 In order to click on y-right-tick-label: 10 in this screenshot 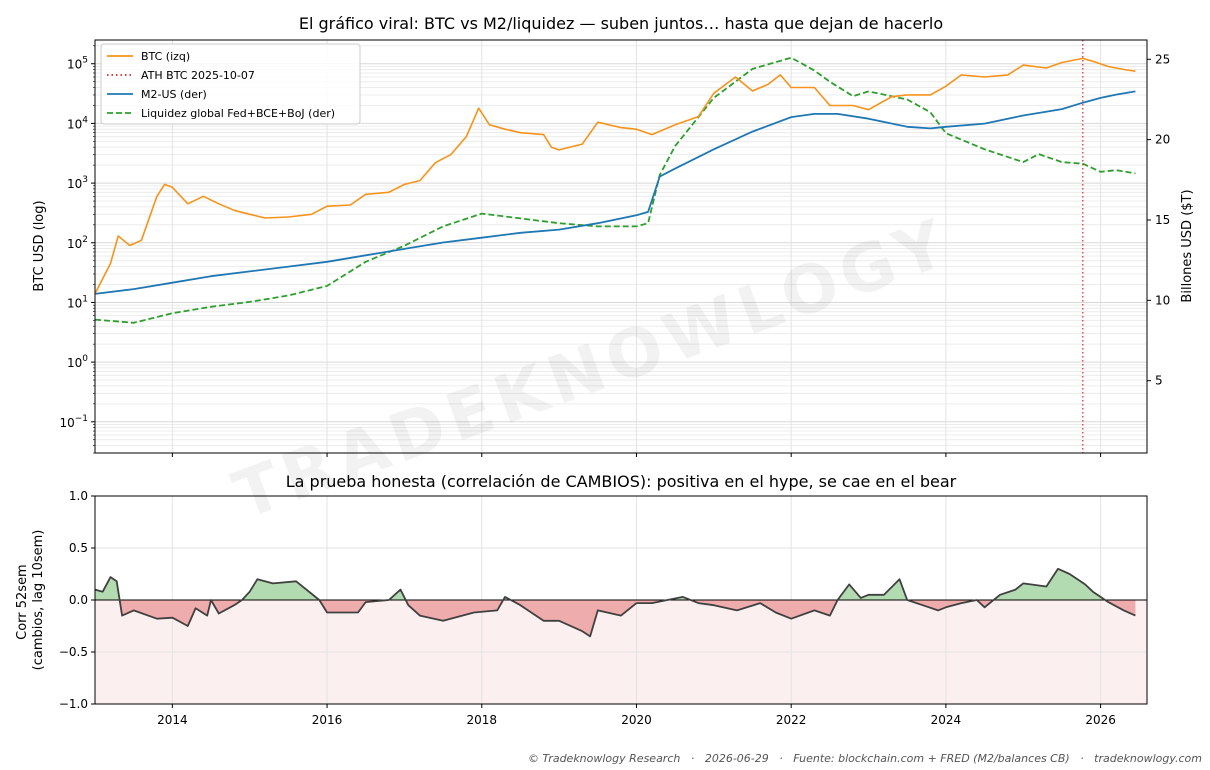, I will do `click(1162, 300)`.